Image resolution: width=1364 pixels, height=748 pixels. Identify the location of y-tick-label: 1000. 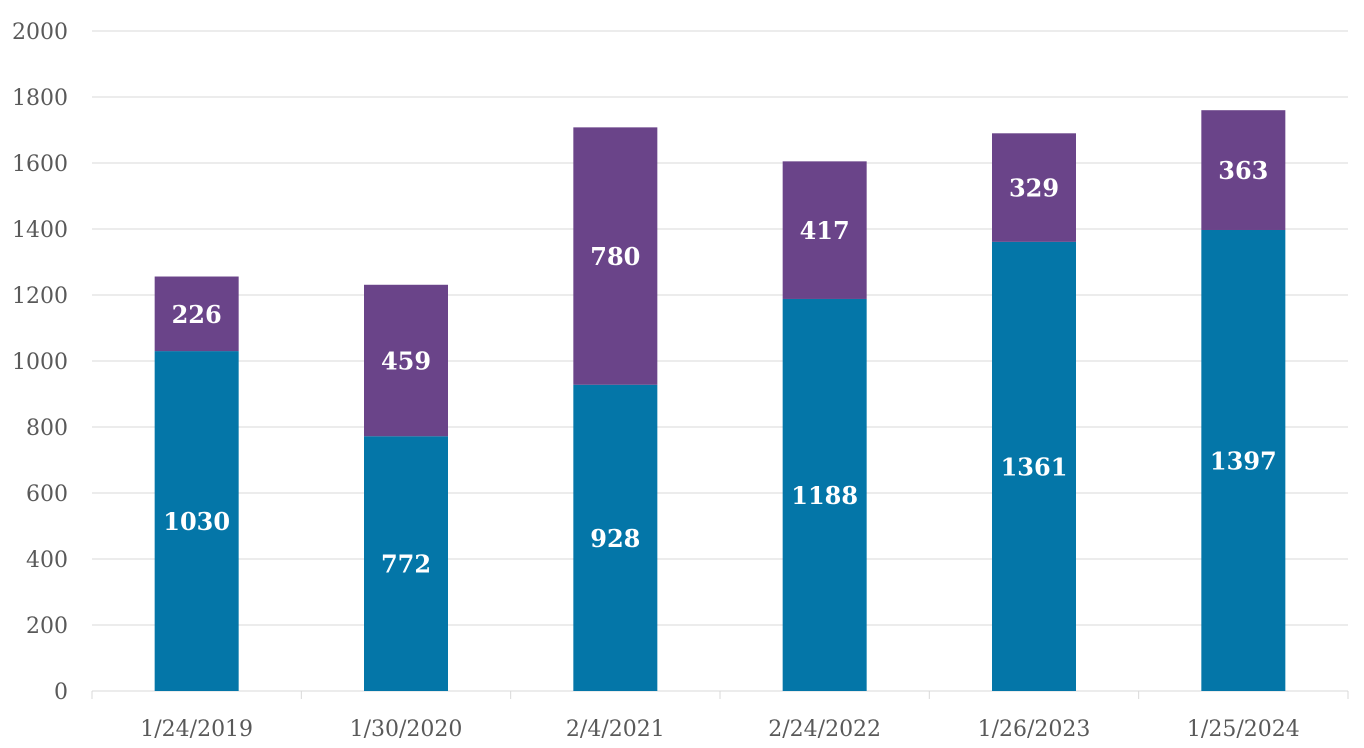
(40, 362).